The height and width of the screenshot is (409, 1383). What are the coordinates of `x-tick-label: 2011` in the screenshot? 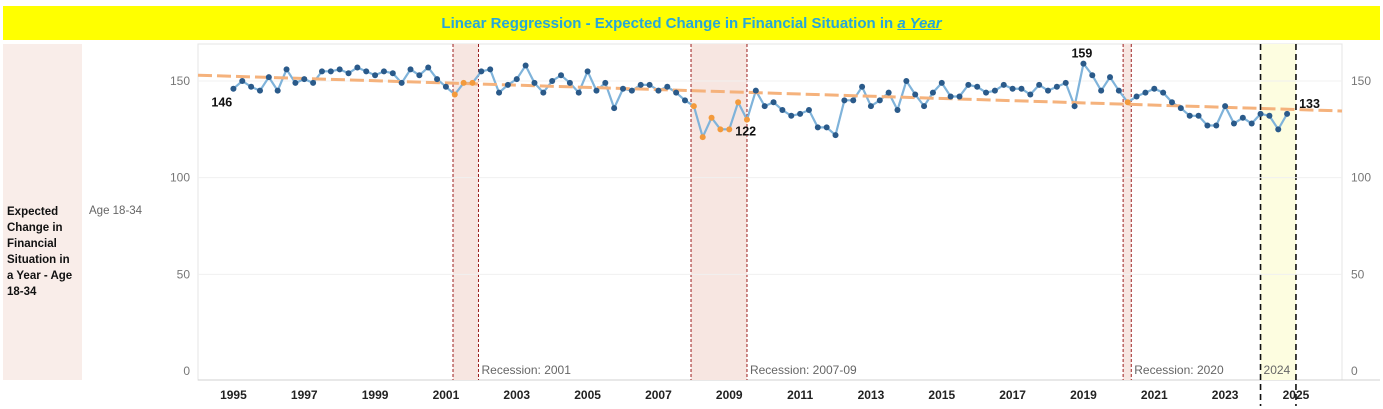 It's located at (800, 395).